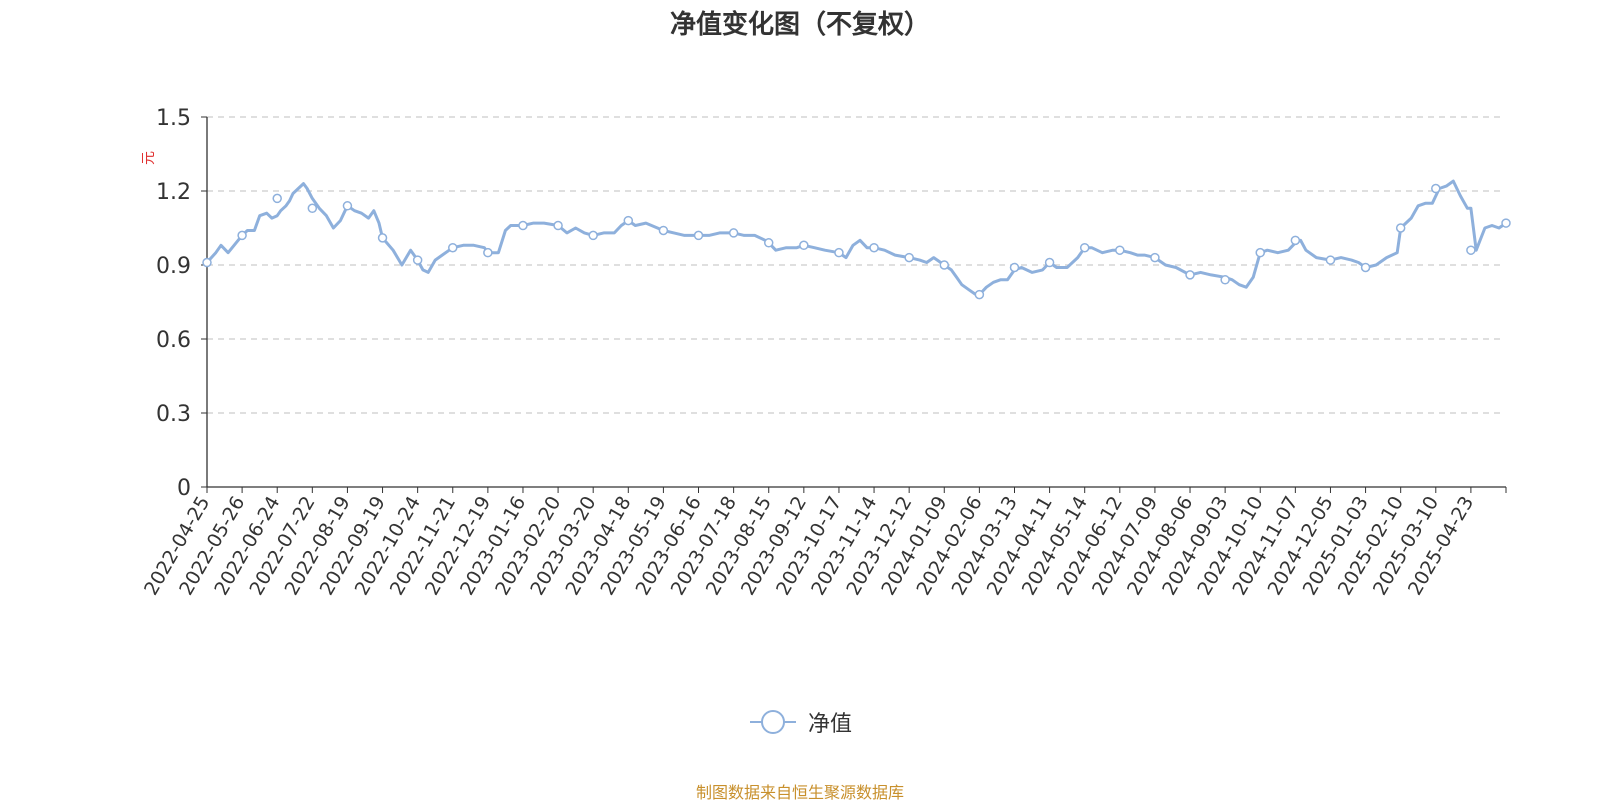 This screenshot has width=1600, height=803. I want to click on y-tick-label-4: 1.2, so click(173, 192).